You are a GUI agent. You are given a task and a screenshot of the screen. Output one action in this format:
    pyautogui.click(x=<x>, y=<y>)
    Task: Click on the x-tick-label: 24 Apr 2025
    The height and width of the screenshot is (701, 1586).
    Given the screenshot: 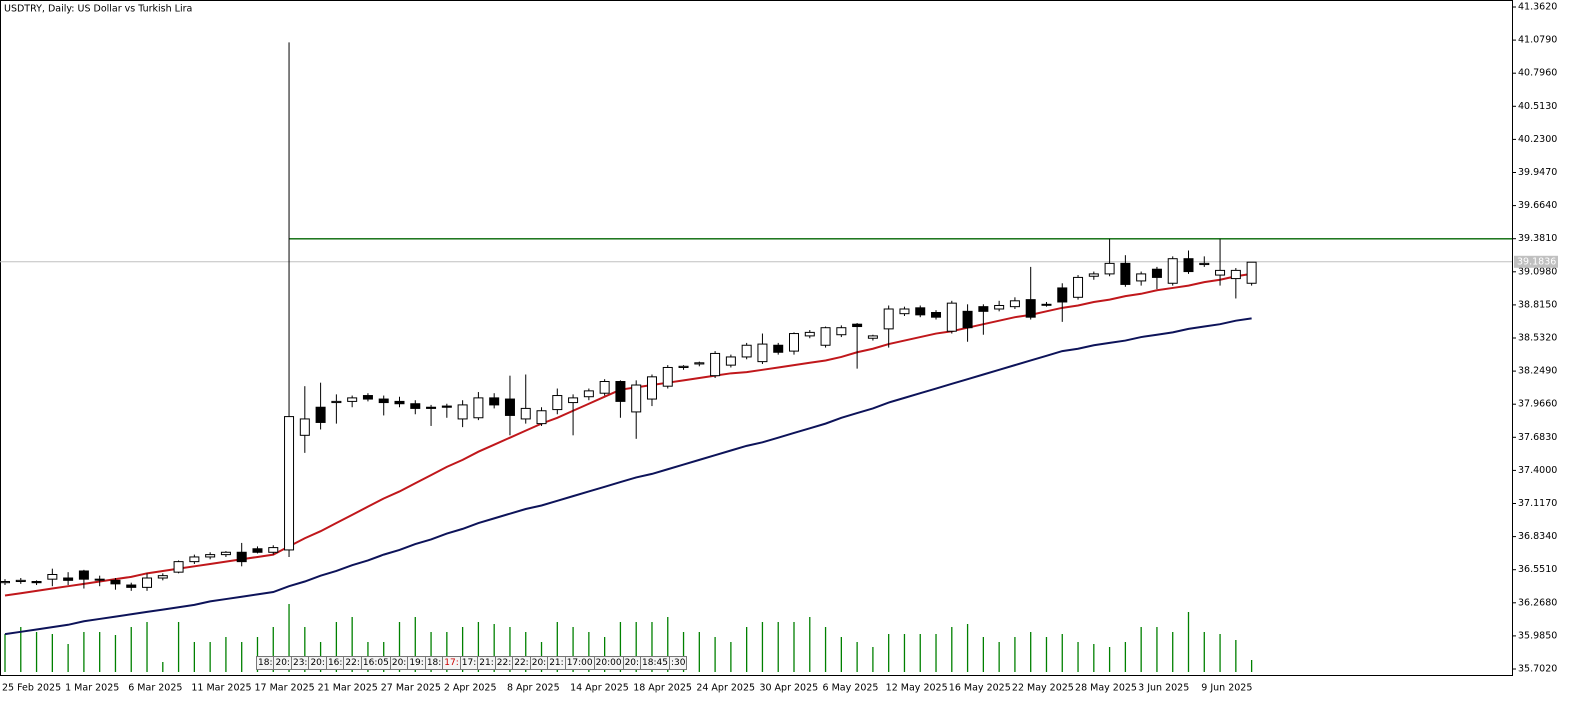 What is the action you would take?
    pyautogui.click(x=725, y=688)
    